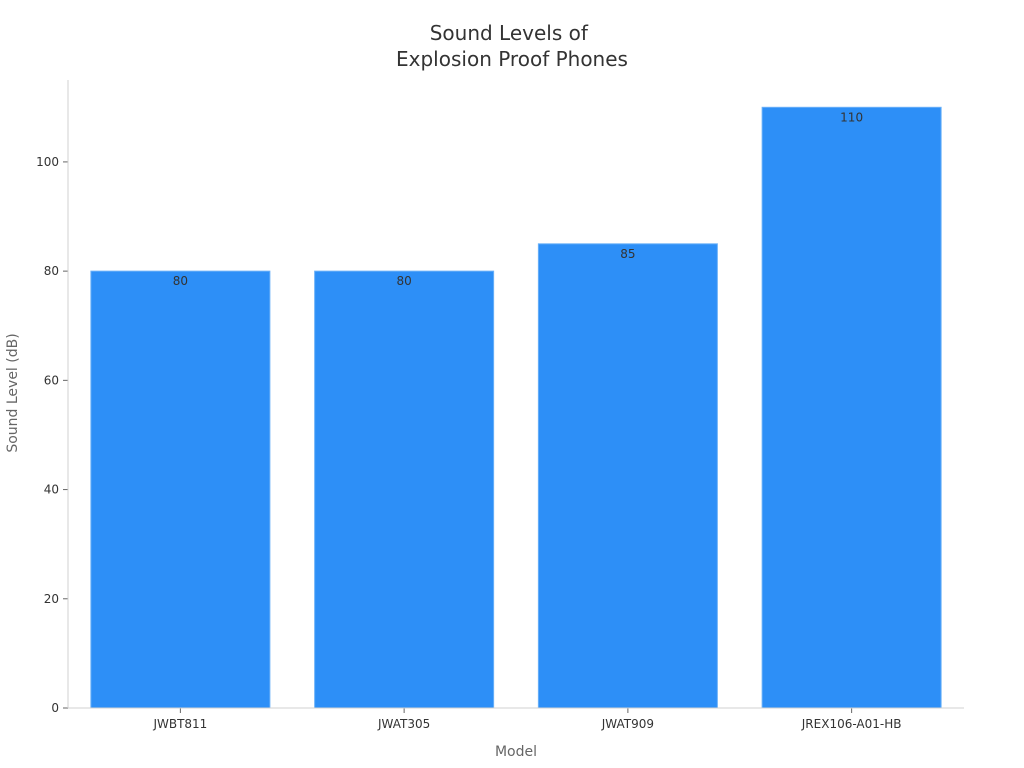 This screenshot has height=768, width=1024. I want to click on y-axis-label: Sound Level (dB), so click(13, 392).